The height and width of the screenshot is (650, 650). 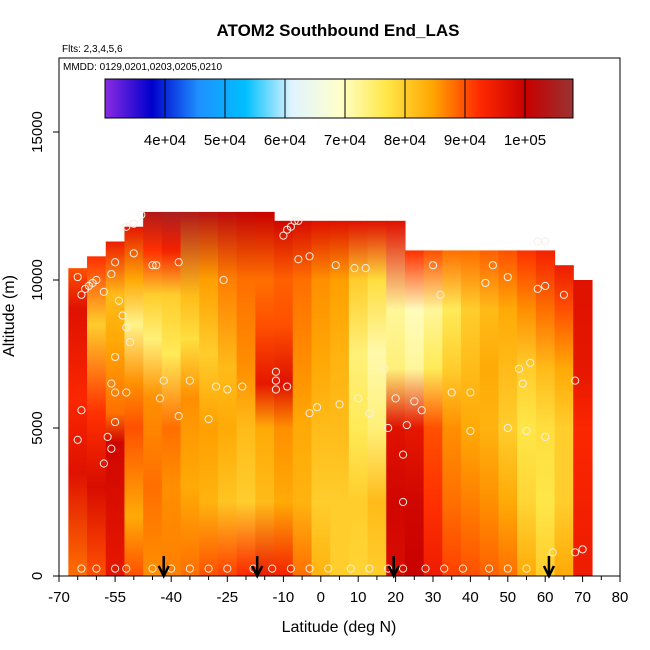 What do you see at coordinates (285, 140) in the screenshot?
I see `colorbar-tick-label: 6e+04` at bounding box center [285, 140].